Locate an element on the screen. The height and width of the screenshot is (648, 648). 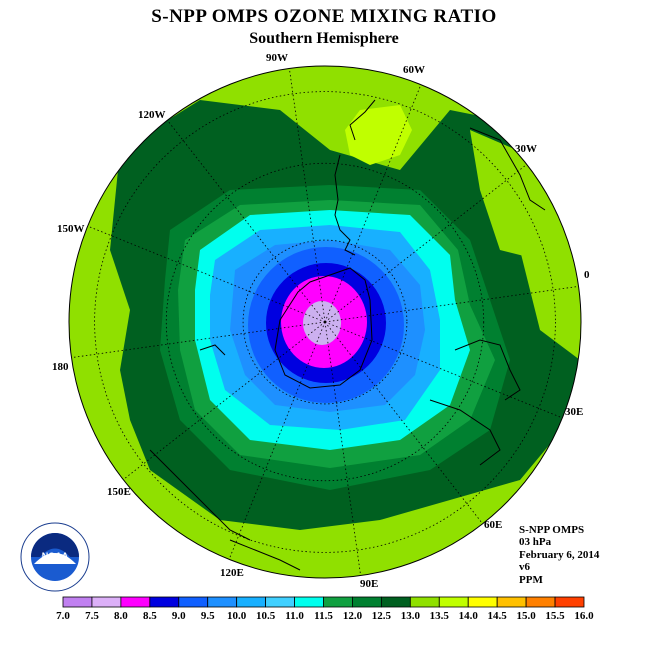
info-units: PPM is located at coordinates (531, 579).